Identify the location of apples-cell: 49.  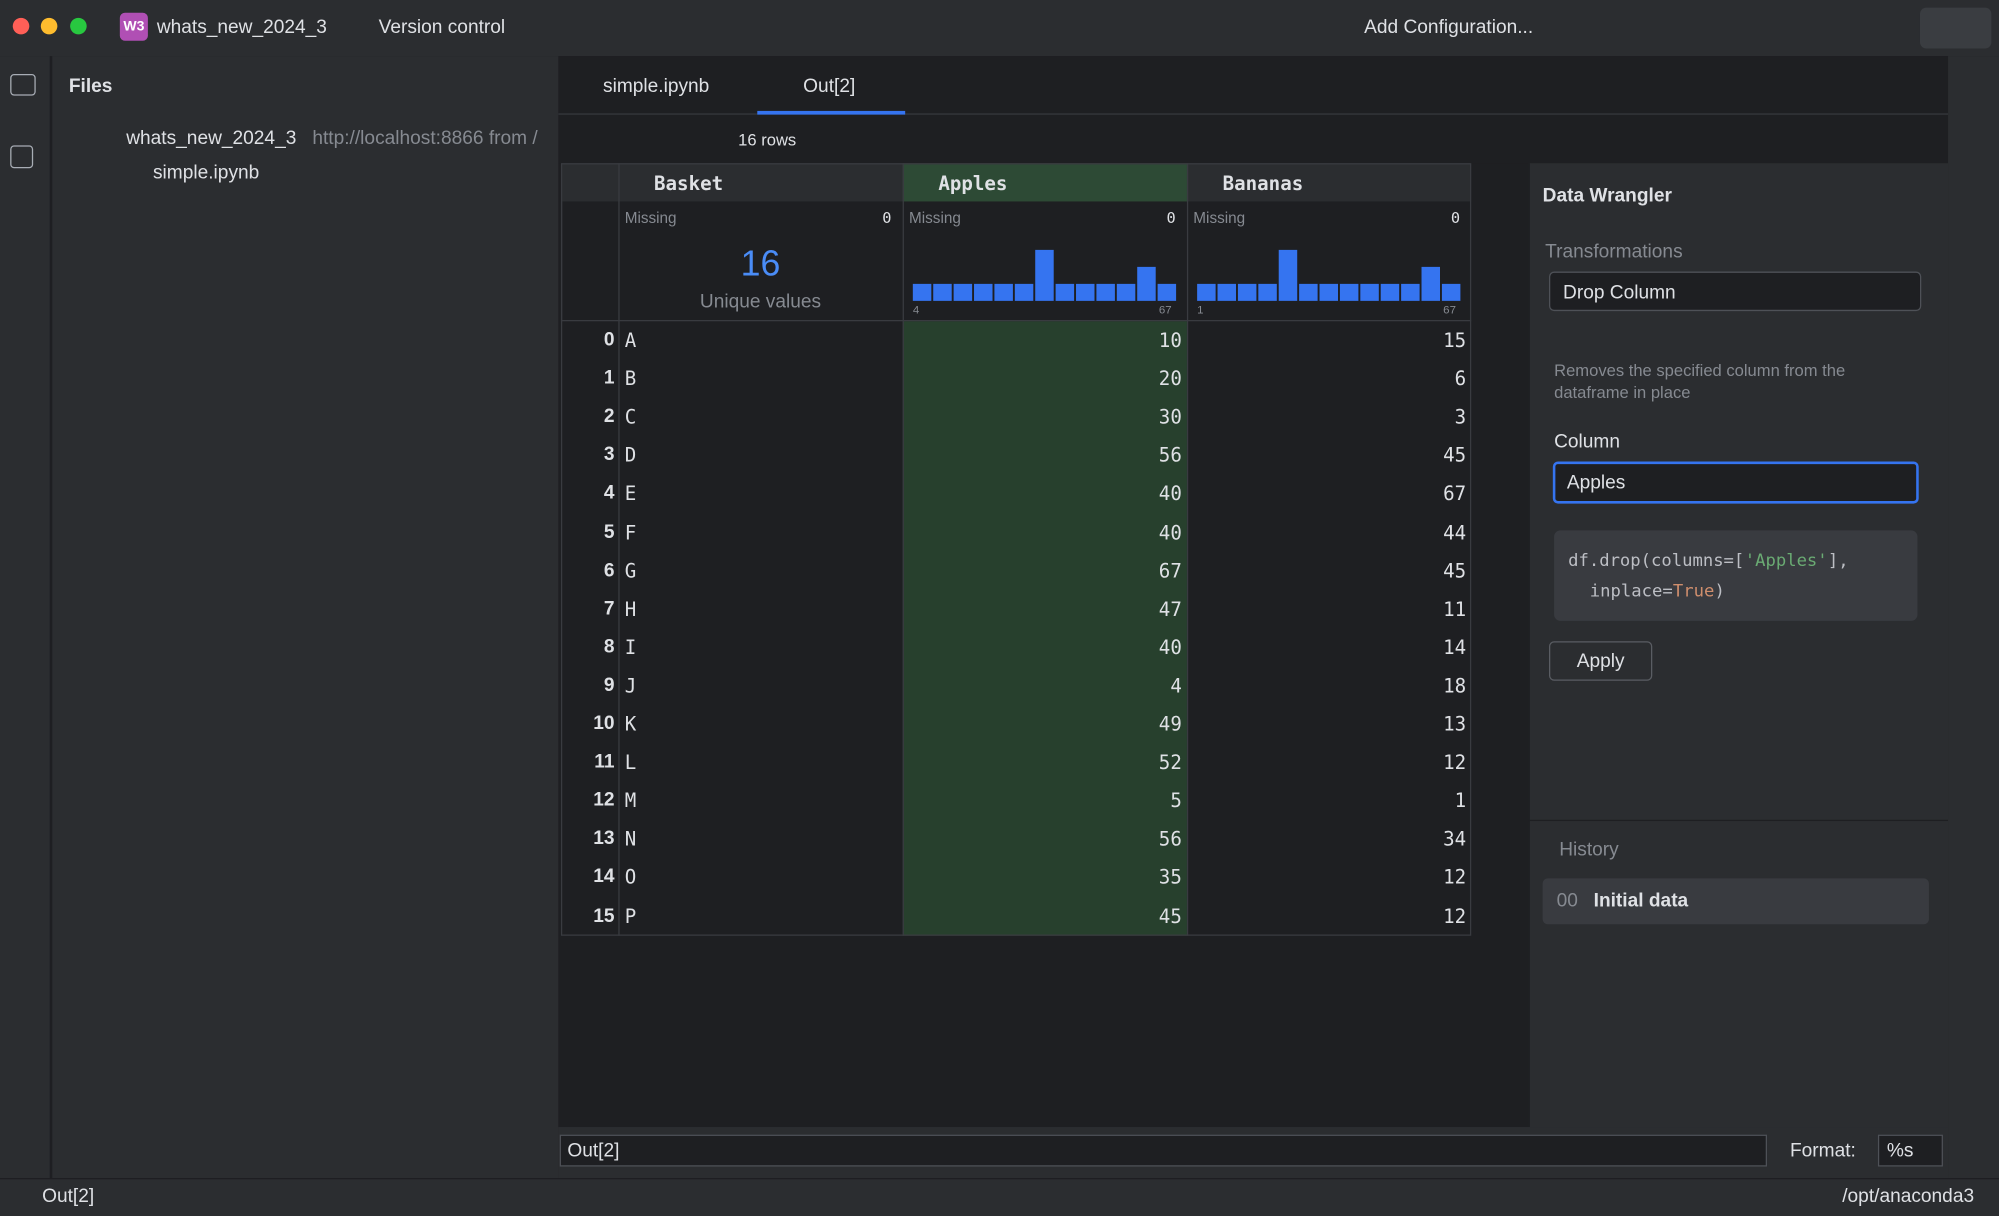
(1170, 724).